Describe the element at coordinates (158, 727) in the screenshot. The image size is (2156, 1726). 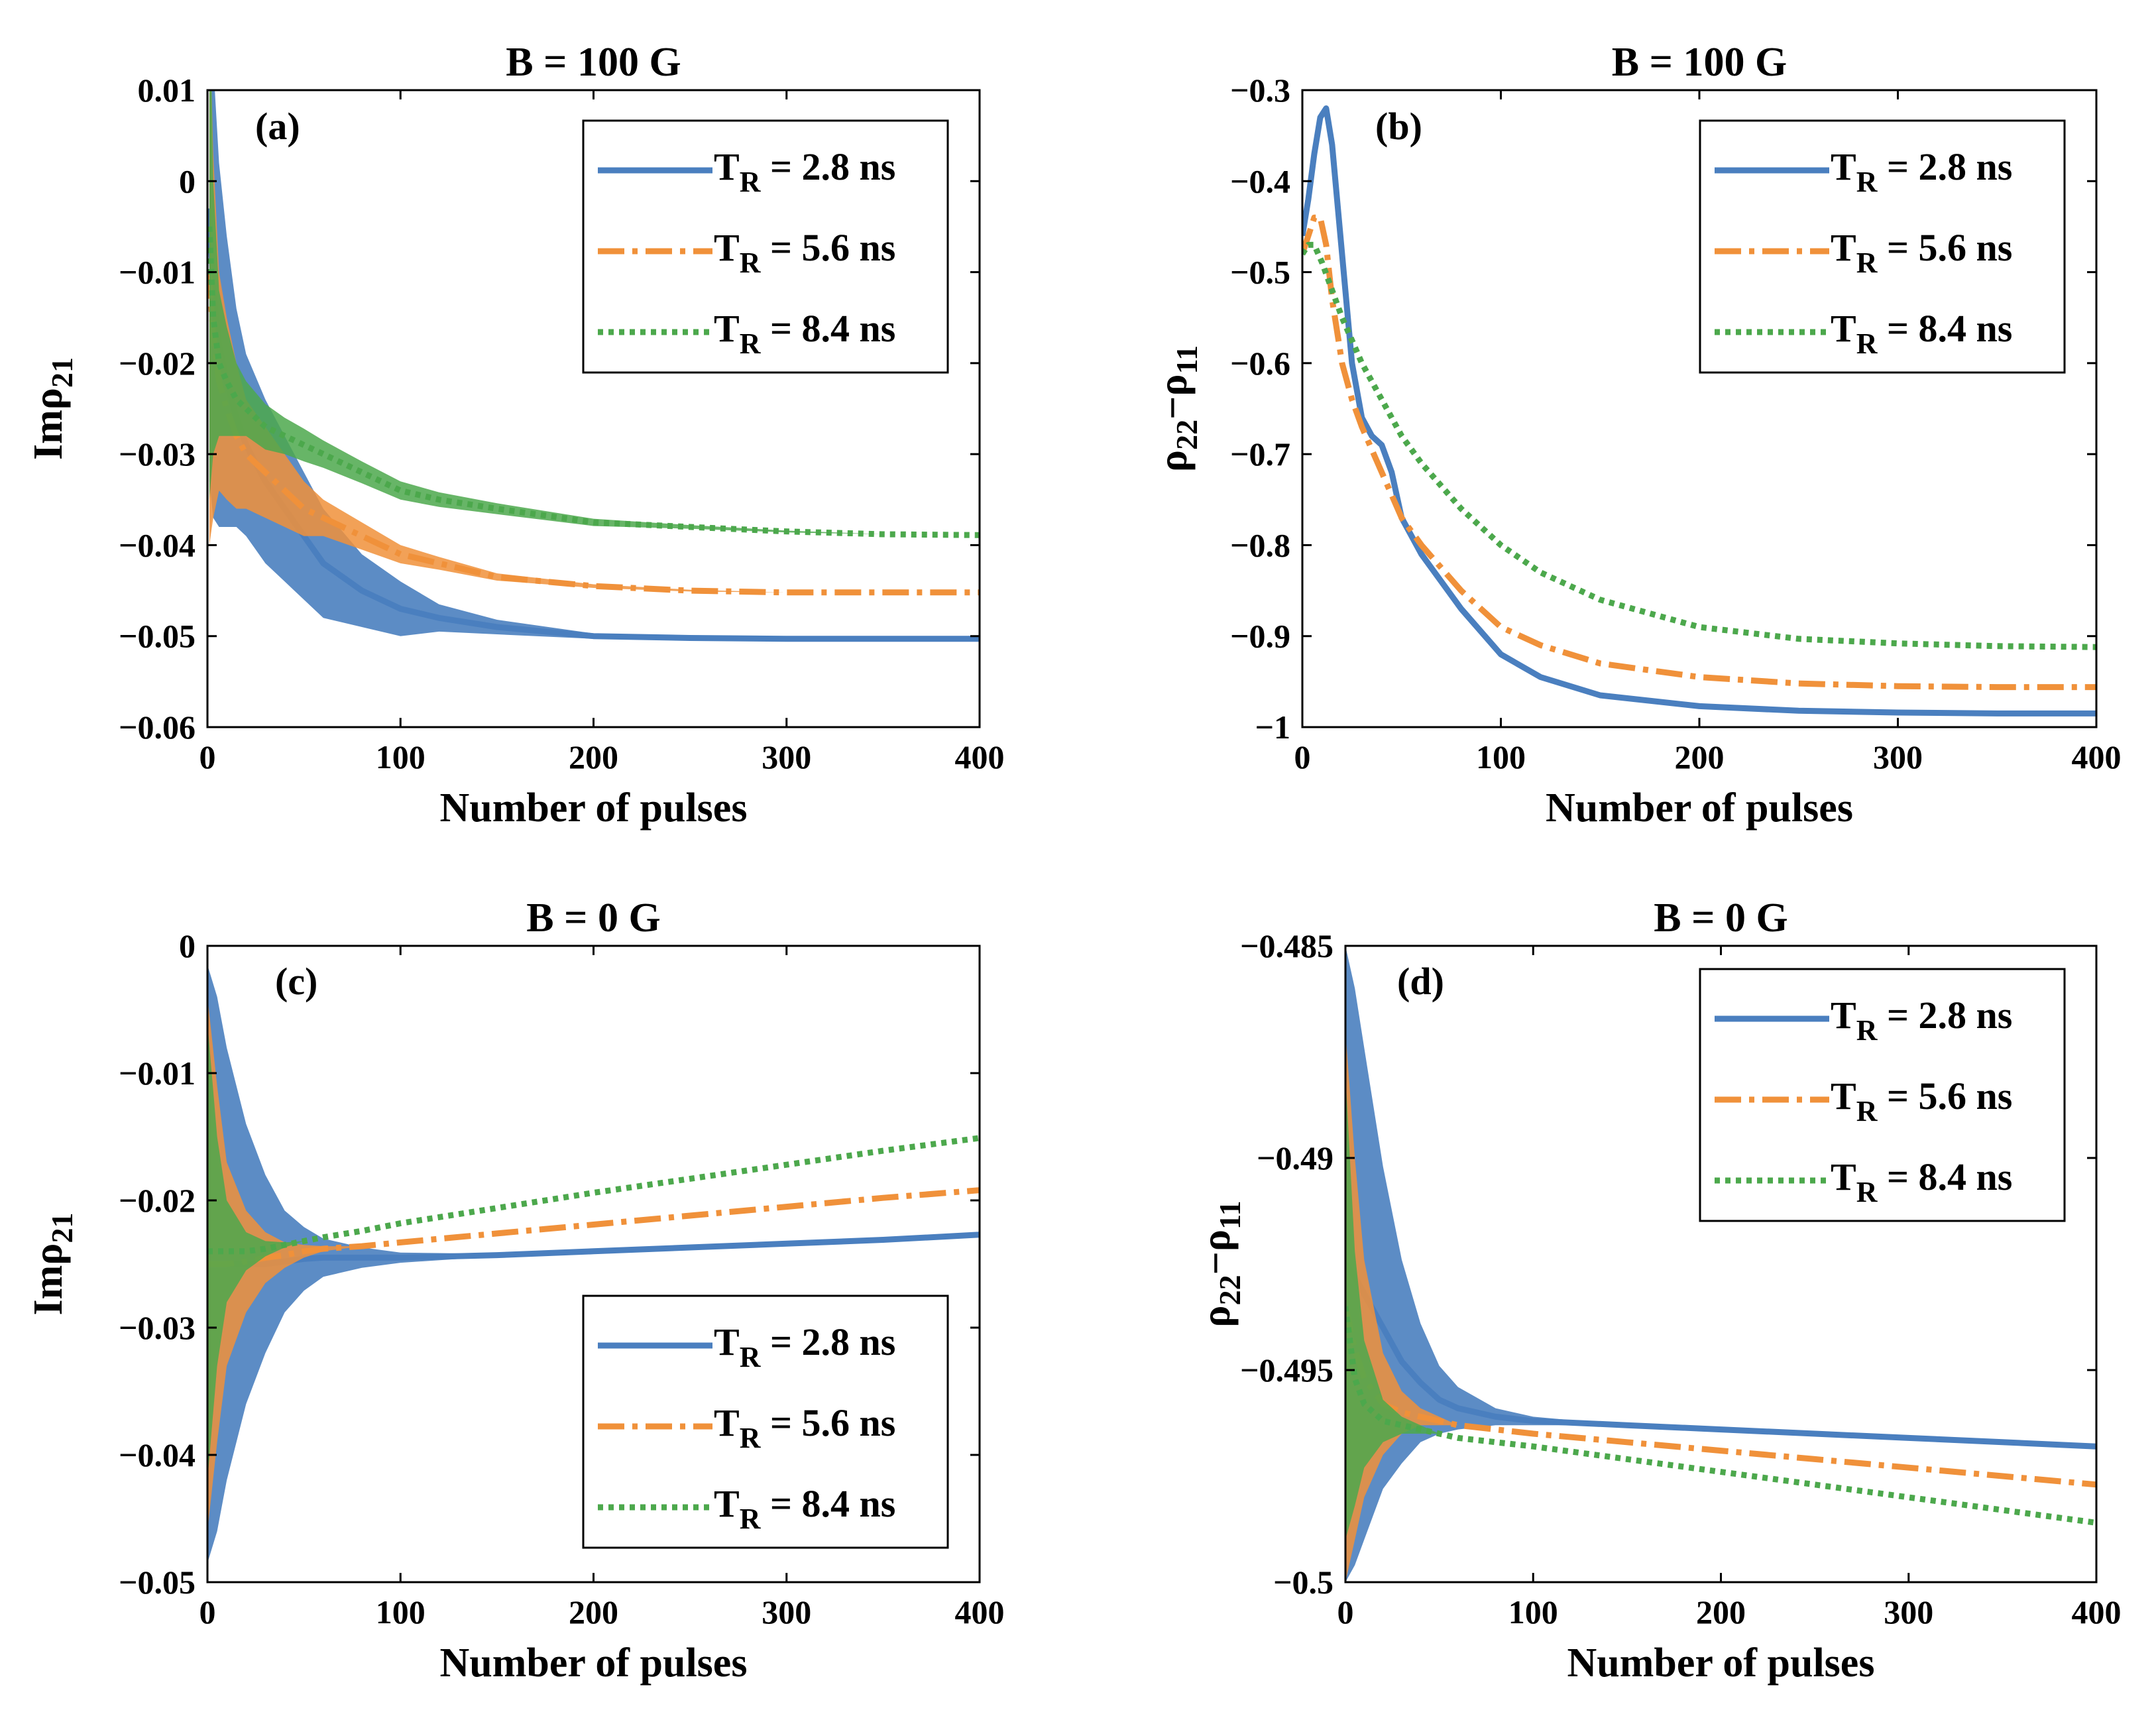
I see `y-tick-label: −0.06` at that location.